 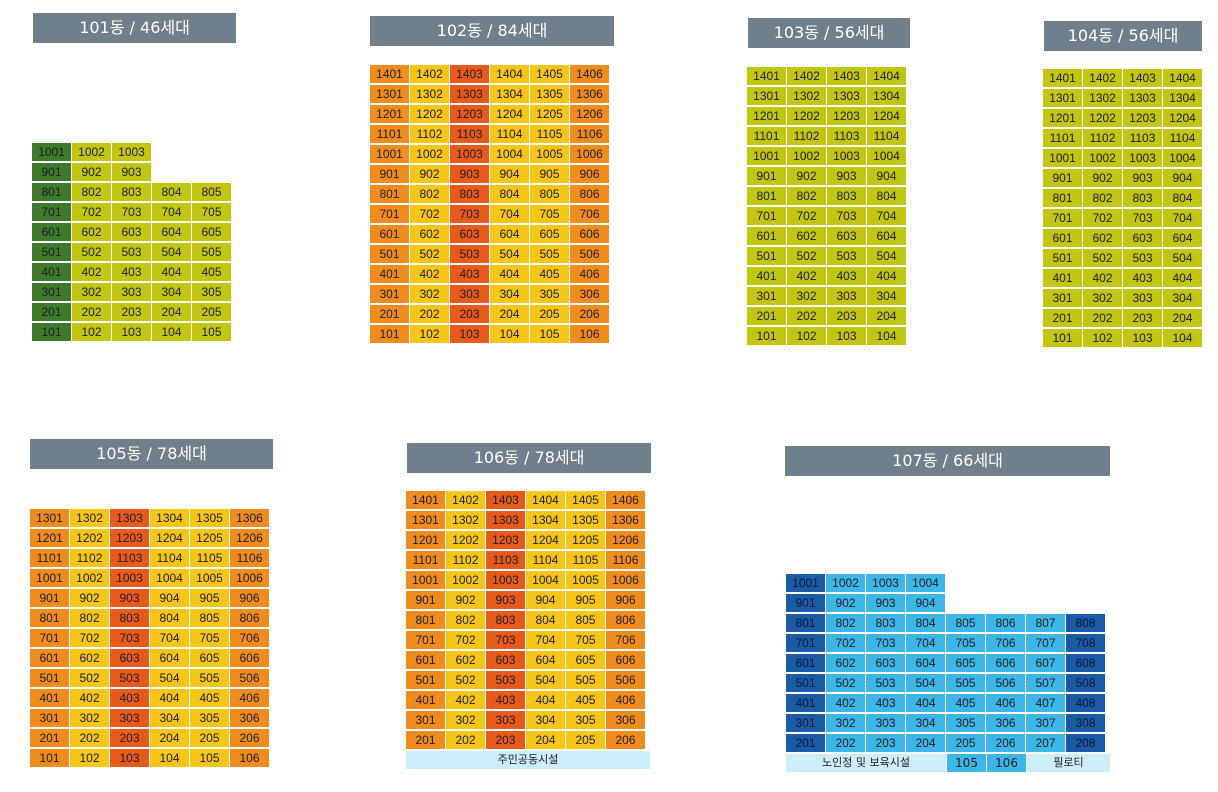 I want to click on unit-cell: 702, so click(x=429, y=214).